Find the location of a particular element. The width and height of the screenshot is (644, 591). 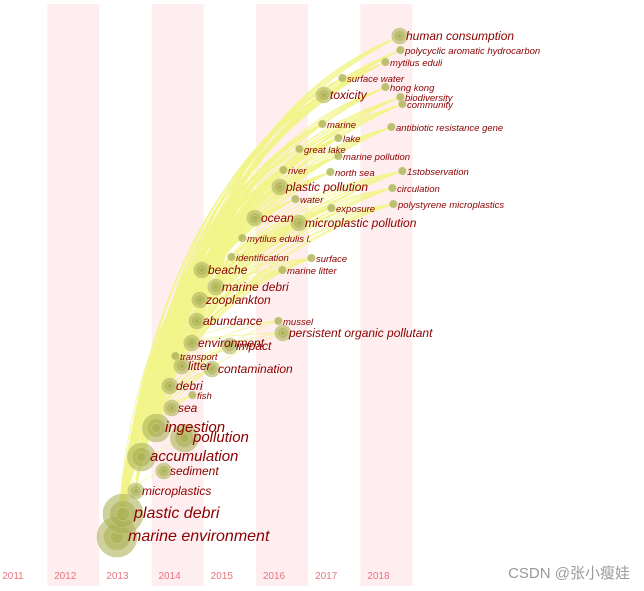

year-label-2013: 2013 is located at coordinates (117, 576).